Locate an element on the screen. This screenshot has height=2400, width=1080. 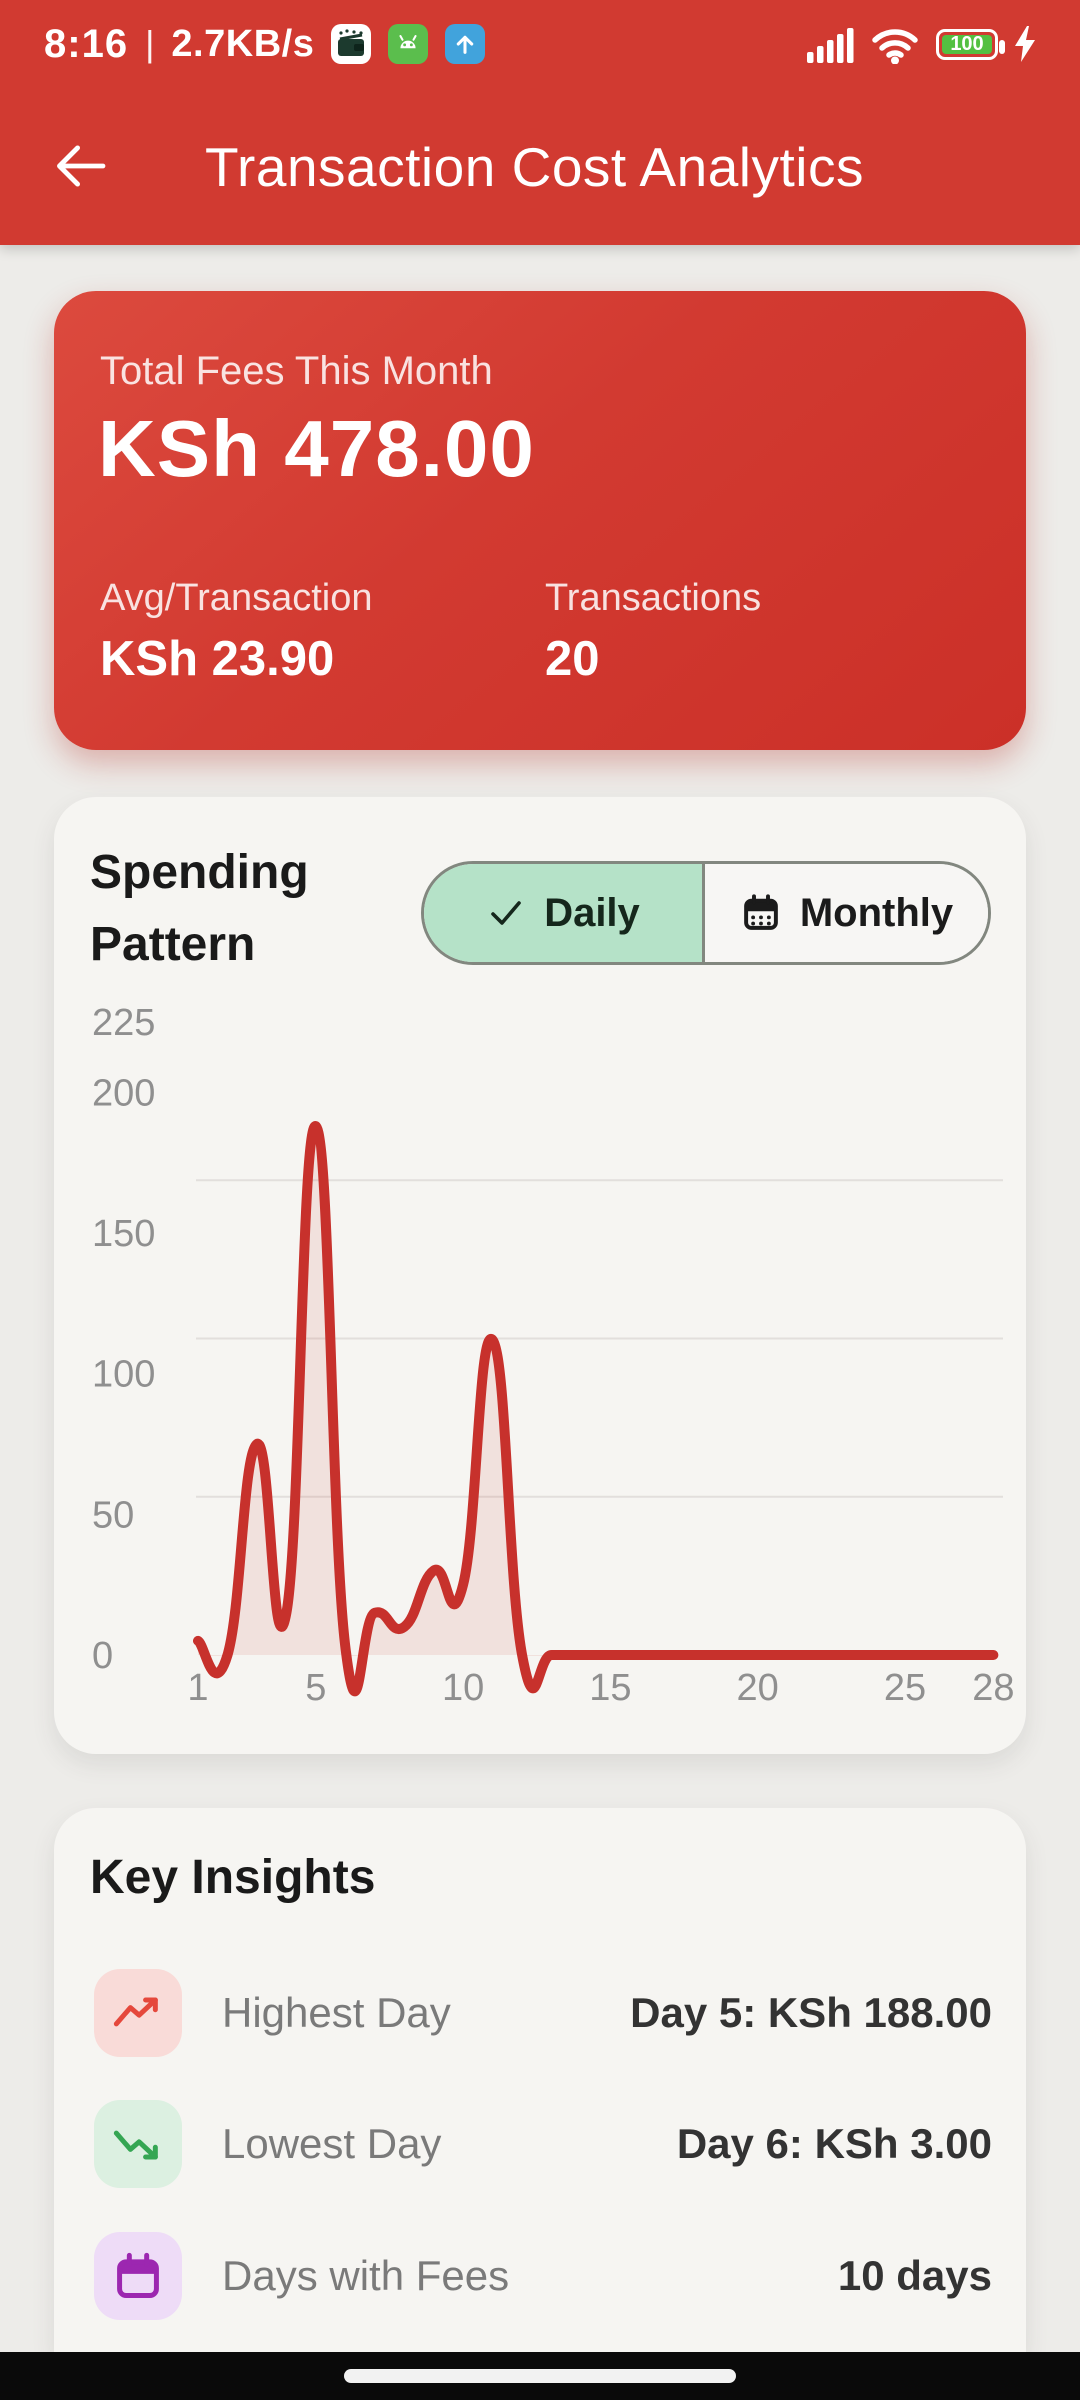
header: 8:16 | 2.7KB/s is located at coordinates (540, 122).